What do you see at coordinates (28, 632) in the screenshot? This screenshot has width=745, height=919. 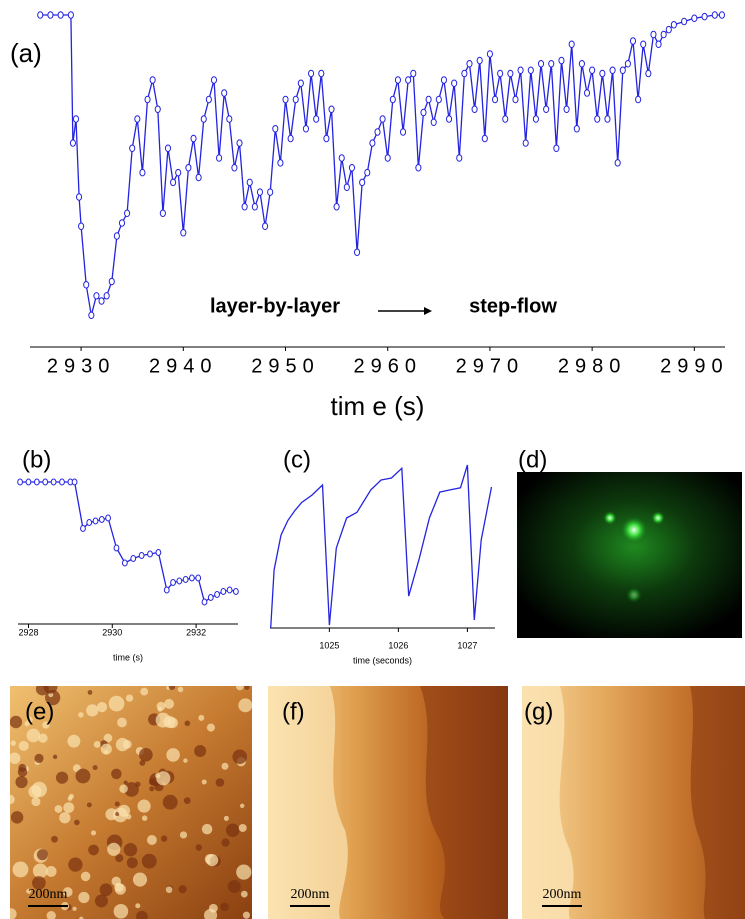 I see `x-tick-label: 2928` at bounding box center [28, 632].